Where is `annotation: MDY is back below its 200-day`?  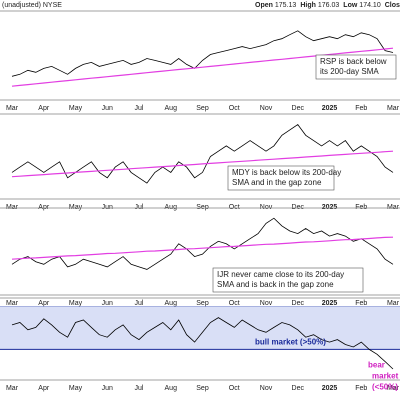 annotation: MDY is back below its 200-day is located at coordinates (286, 172).